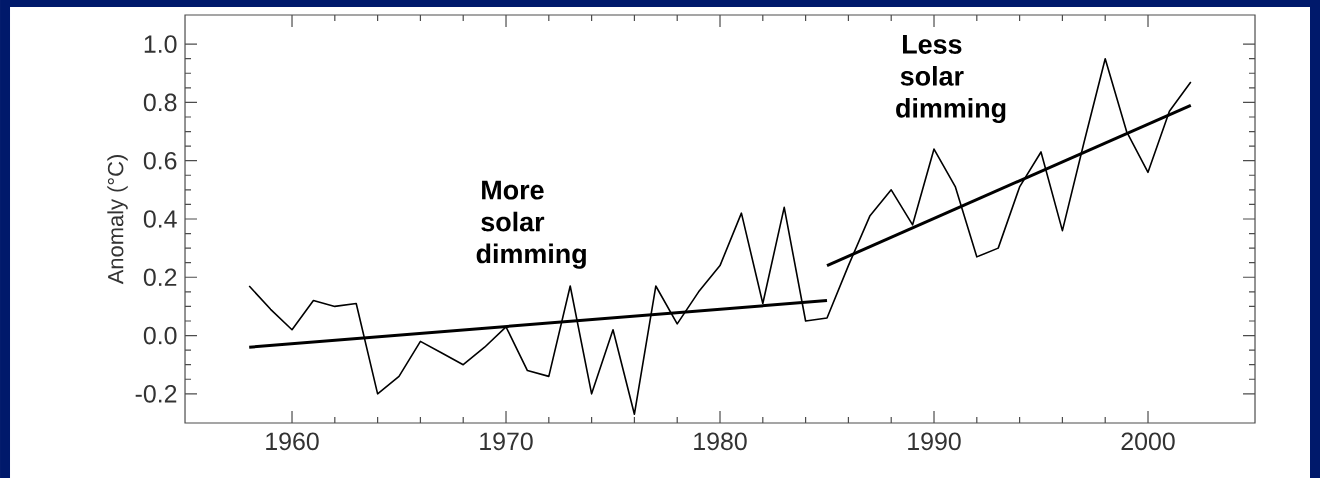 This screenshot has height=478, width=1320. What do you see at coordinates (160, 44) in the screenshot?
I see `y-tick-label: 1.0` at bounding box center [160, 44].